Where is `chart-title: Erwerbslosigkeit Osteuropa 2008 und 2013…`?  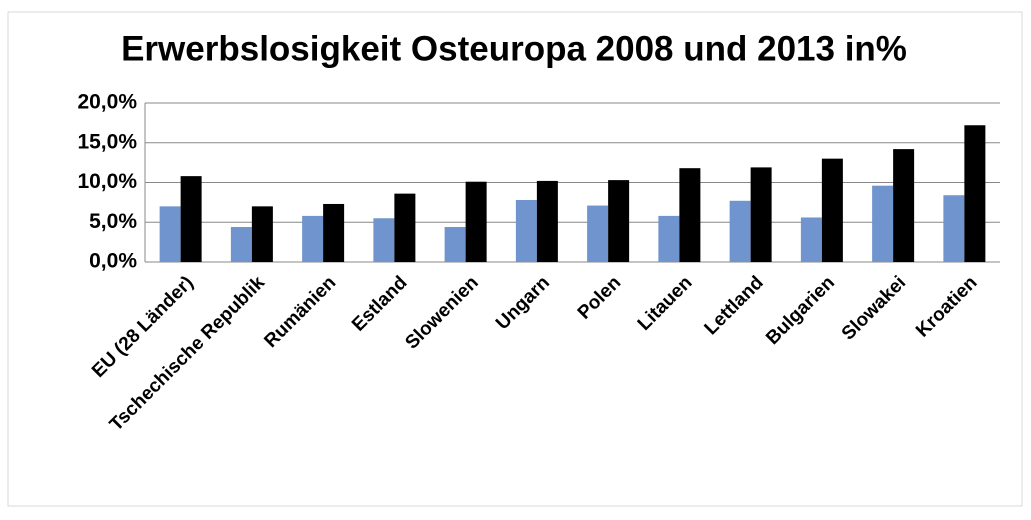
chart-title: Erwerbslosigkeit Osteuropa 2008 und 2013… is located at coordinates (514, 48).